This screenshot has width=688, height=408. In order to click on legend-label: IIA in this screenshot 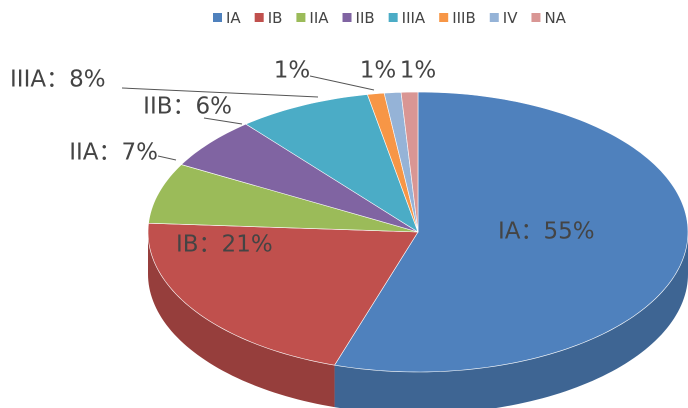, I will do `click(319, 18)`.